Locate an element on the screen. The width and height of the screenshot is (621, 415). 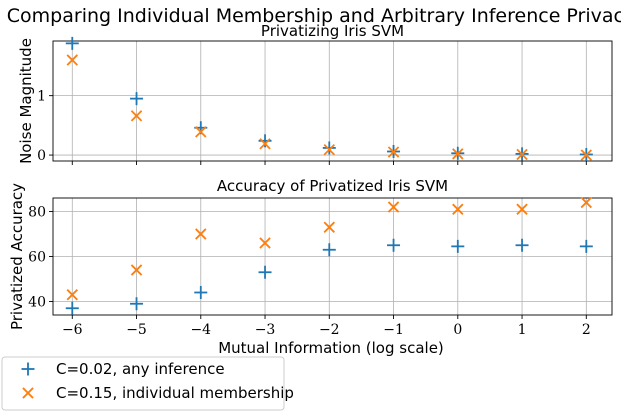
panel-title: Privatizing Iris SVM is located at coordinates (332, 31).